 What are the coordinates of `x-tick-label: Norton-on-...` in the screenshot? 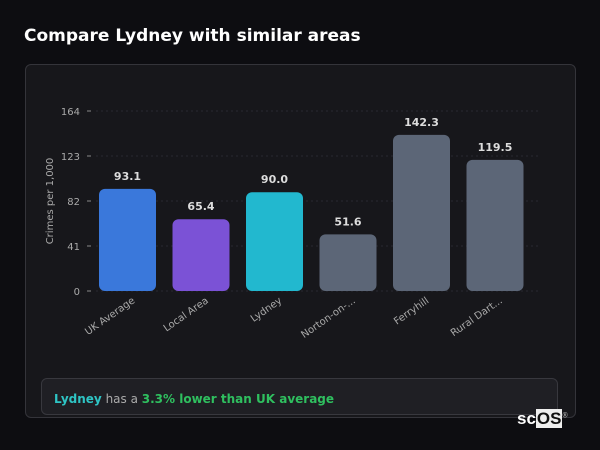 It's located at (328, 317).